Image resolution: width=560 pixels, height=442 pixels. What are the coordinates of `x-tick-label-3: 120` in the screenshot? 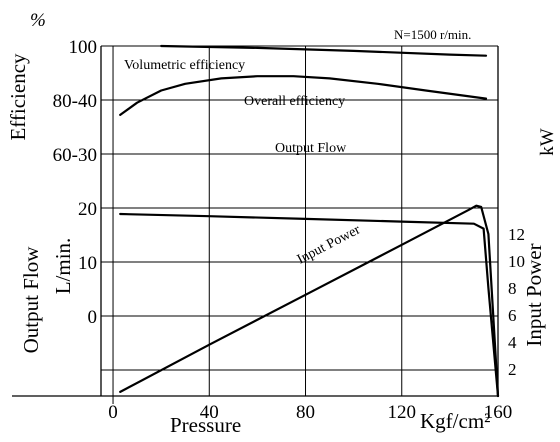 It's located at (402, 412).